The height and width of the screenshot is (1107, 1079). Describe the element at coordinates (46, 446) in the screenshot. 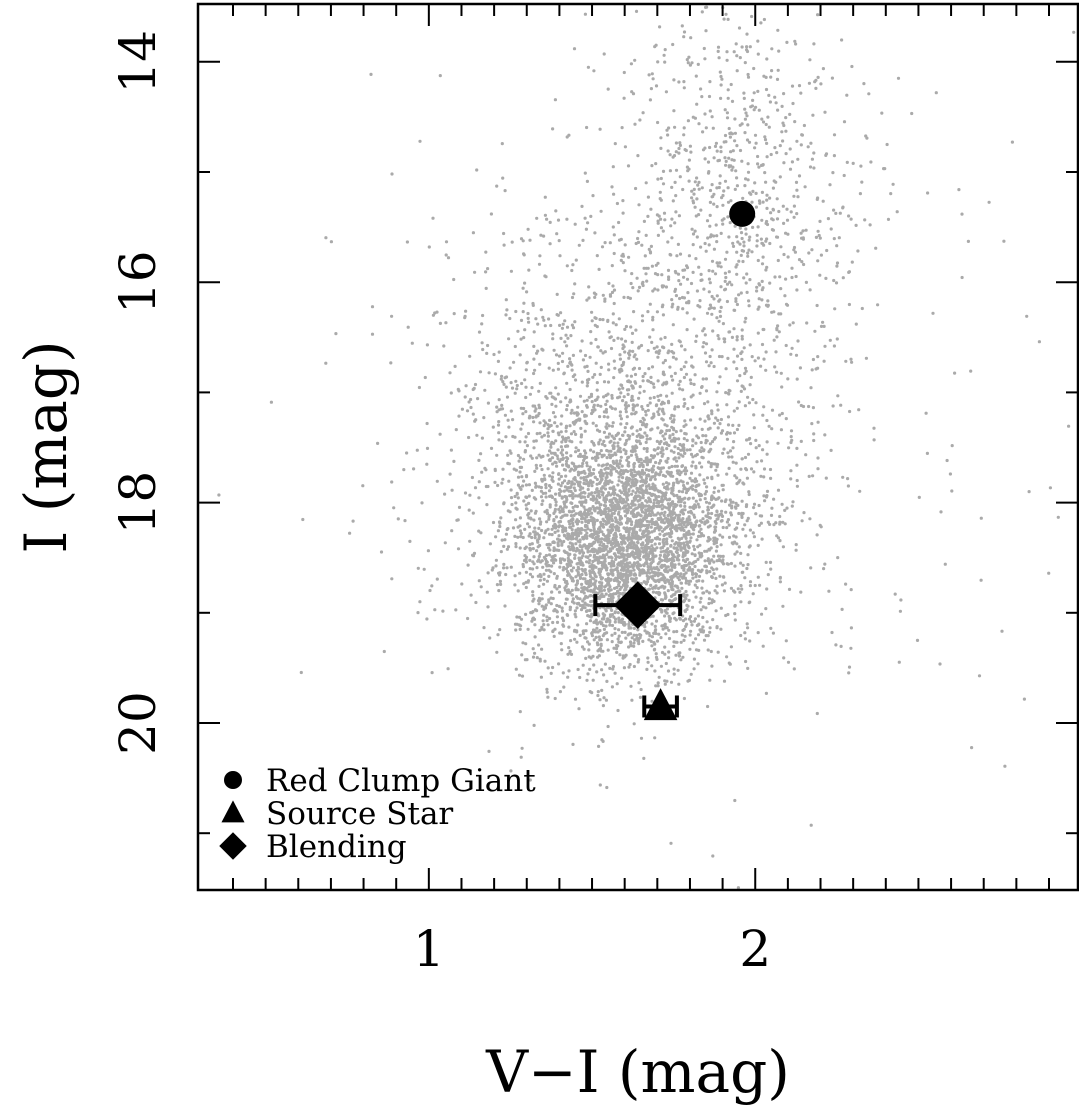

I see `y-axis-label: I (mag)` at that location.